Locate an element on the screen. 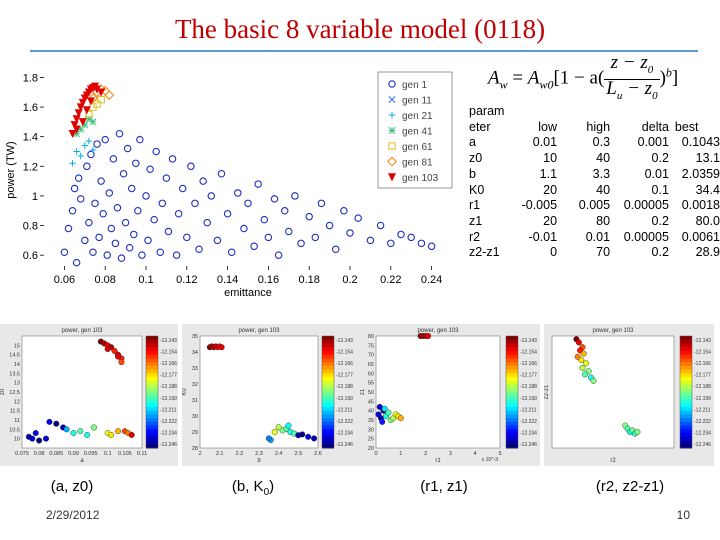  formula-fraction: z − z0 Lu − z0 is located at coordinates (632, 79).